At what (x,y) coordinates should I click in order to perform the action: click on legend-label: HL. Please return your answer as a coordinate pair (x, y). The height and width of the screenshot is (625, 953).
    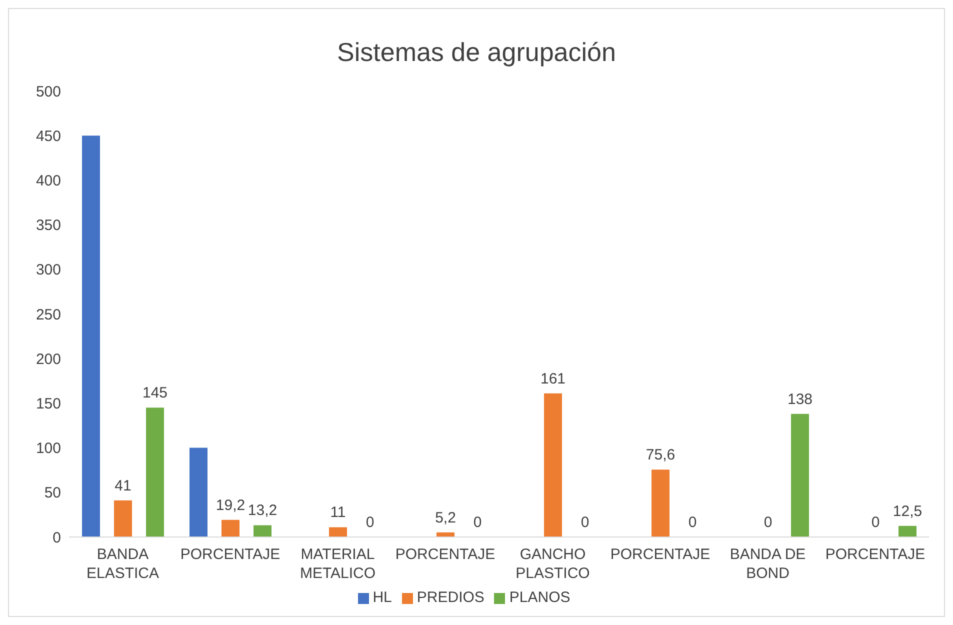
    Looking at the image, I should click on (382, 597).